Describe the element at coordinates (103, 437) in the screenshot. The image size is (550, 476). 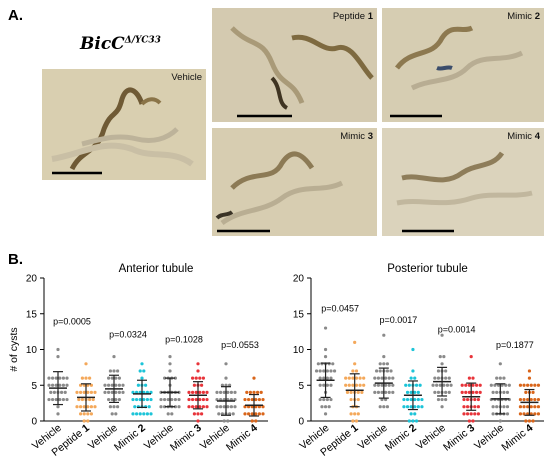
I see `x-tick-label: Vehicle` at that location.